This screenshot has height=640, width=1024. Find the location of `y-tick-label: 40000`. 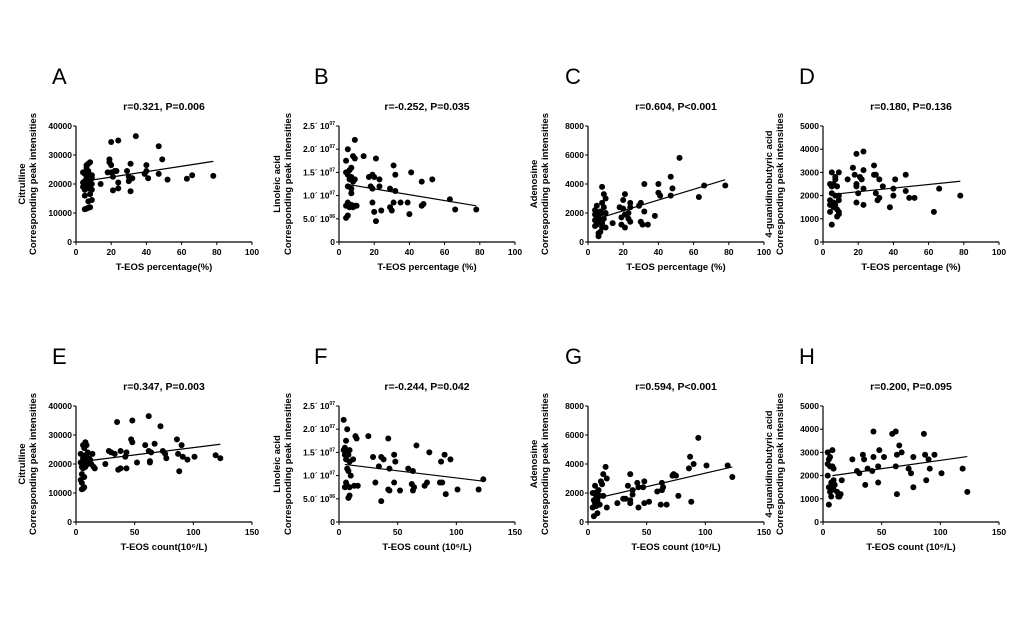

y-tick-label: 40000 is located at coordinates (60, 126).